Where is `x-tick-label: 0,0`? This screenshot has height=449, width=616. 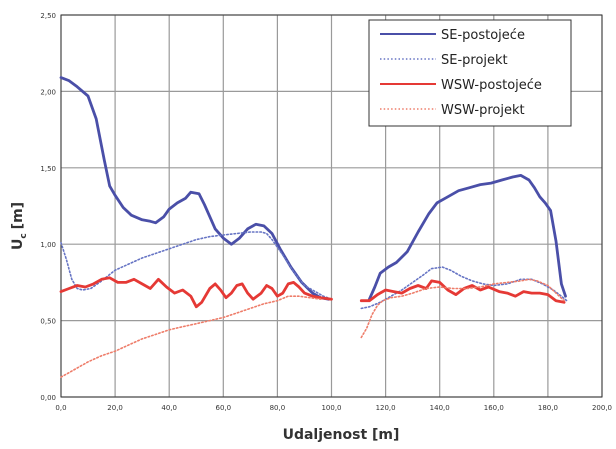
x-tick-label: 0,0 is located at coordinates (60, 408).